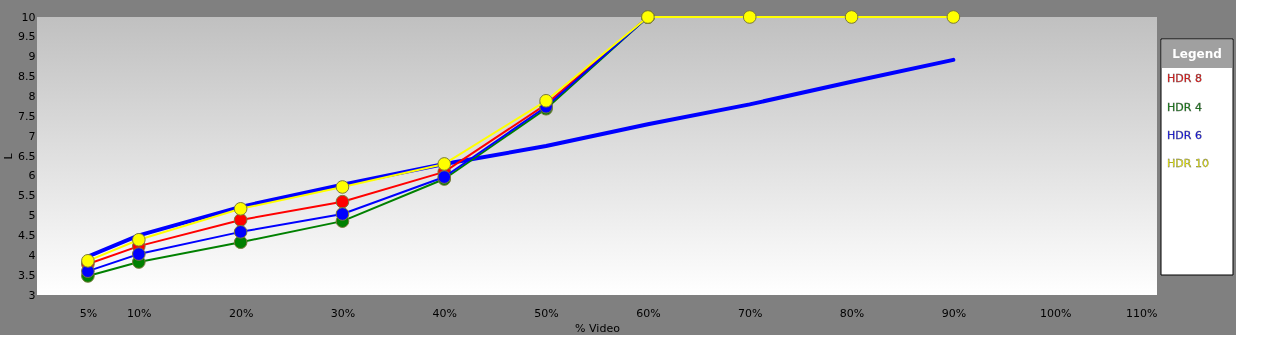 This screenshot has height=338, width=1278. Describe the element at coordinates (32, 295) in the screenshot. I see `y-tick-label: 3` at that location.